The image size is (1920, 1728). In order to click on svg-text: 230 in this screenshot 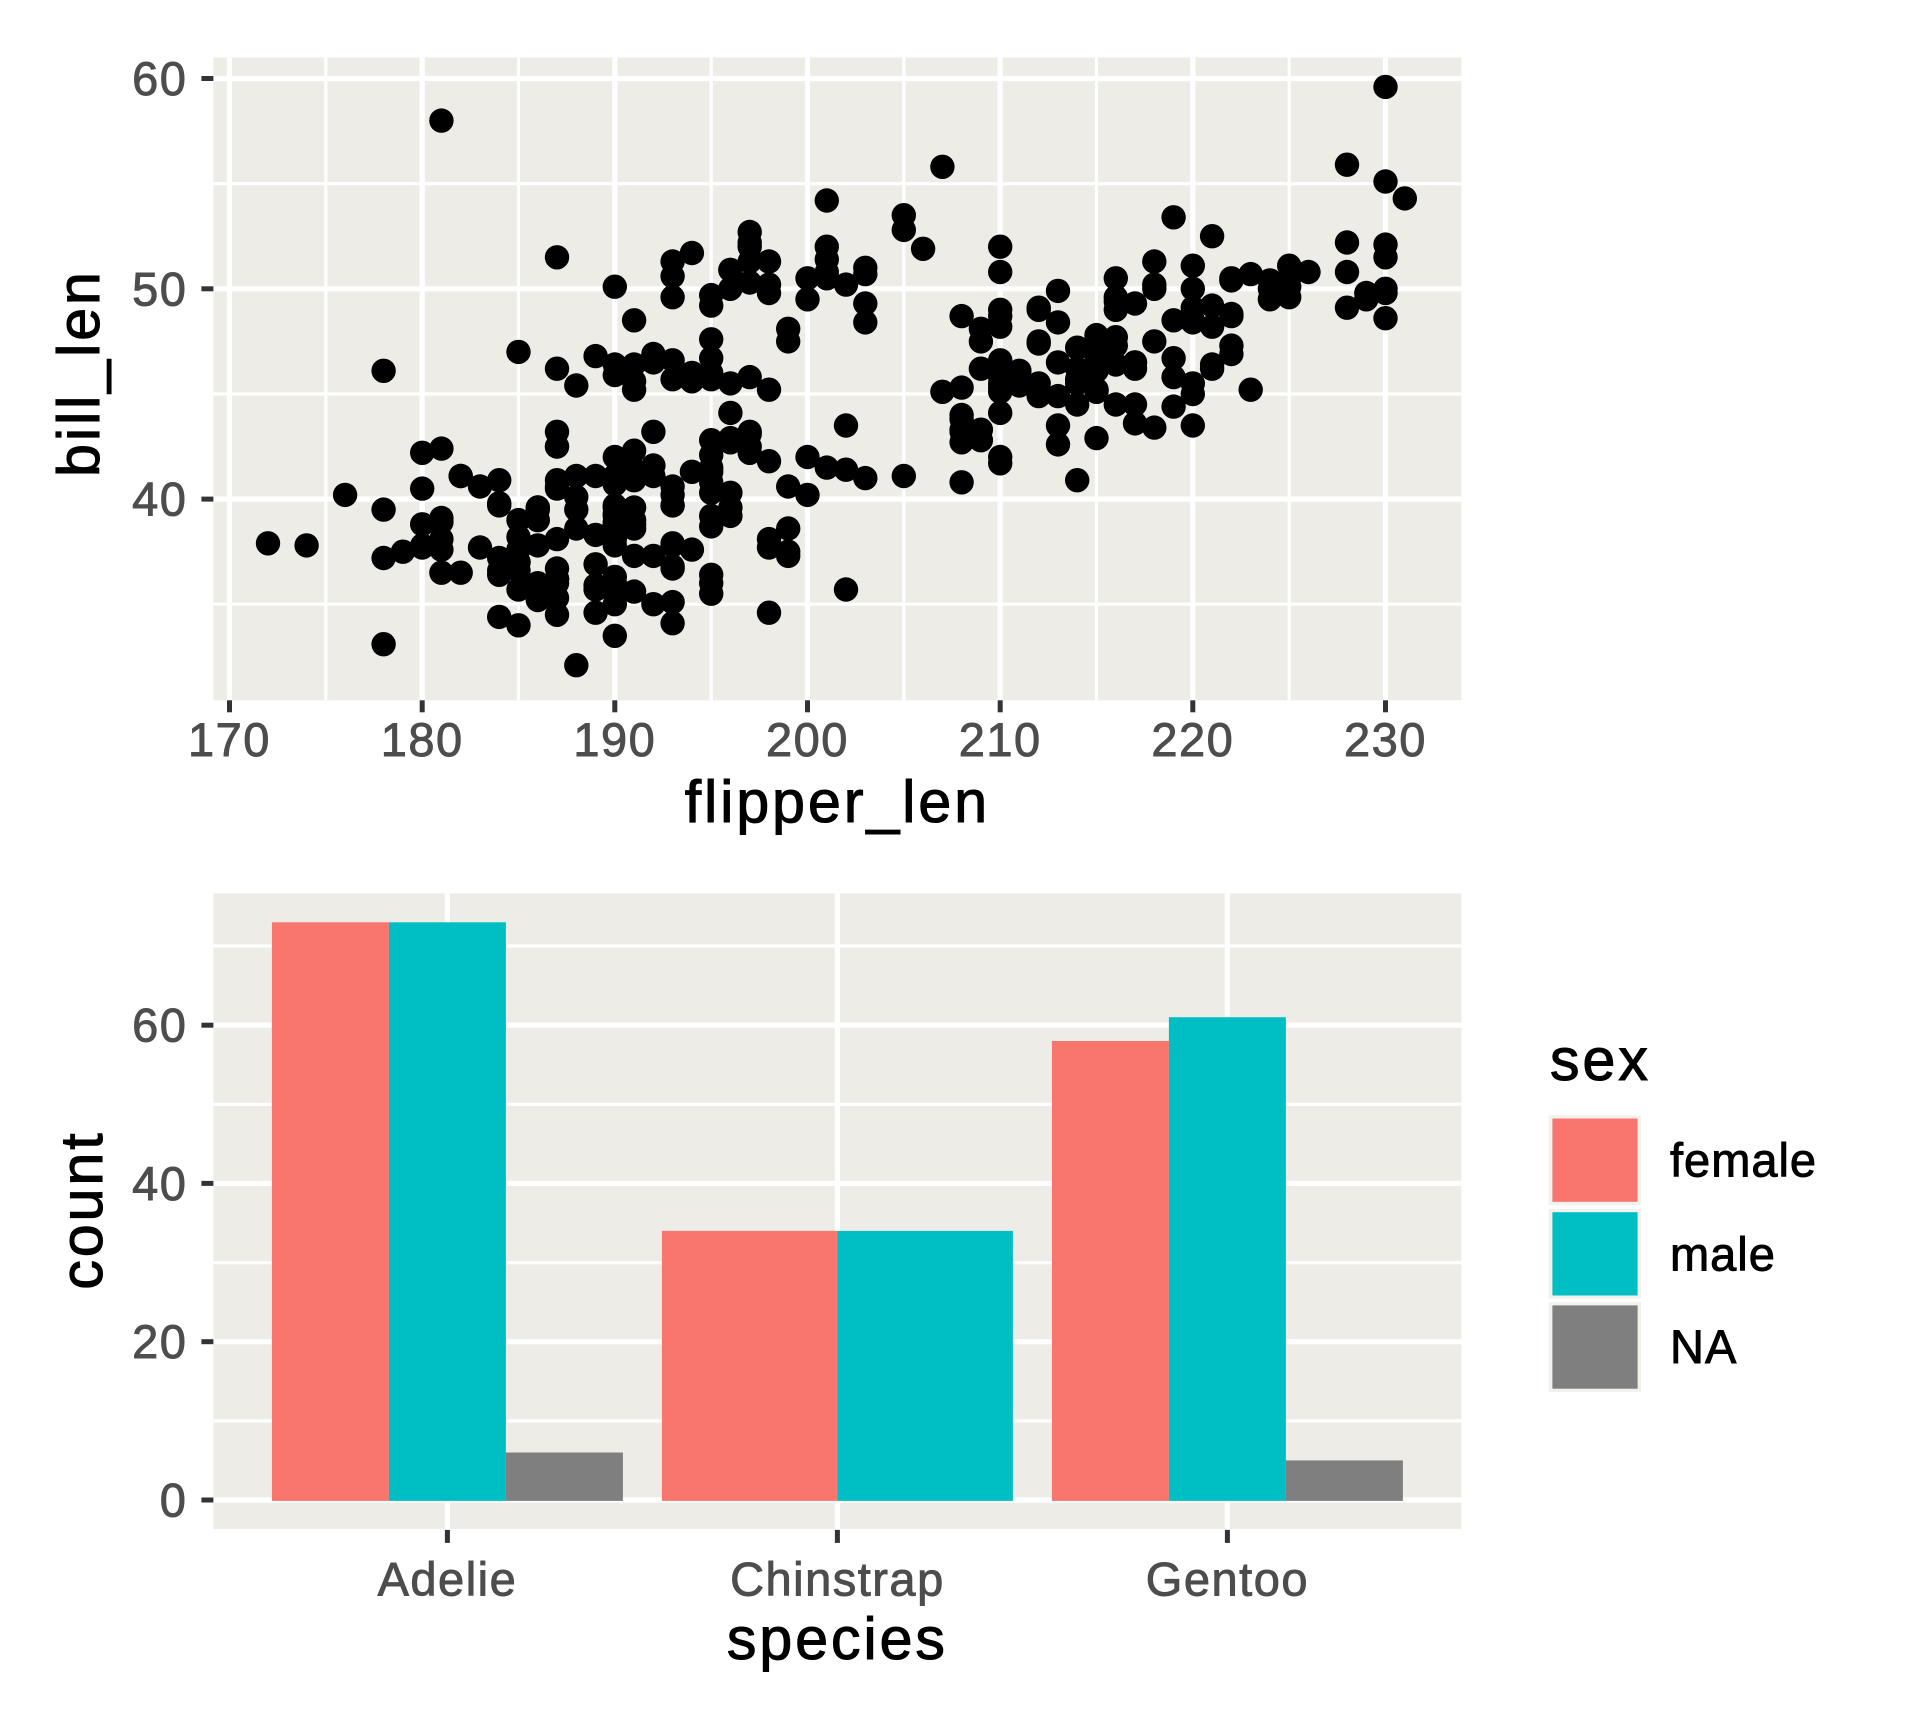, I will do `click(1385, 739)`.